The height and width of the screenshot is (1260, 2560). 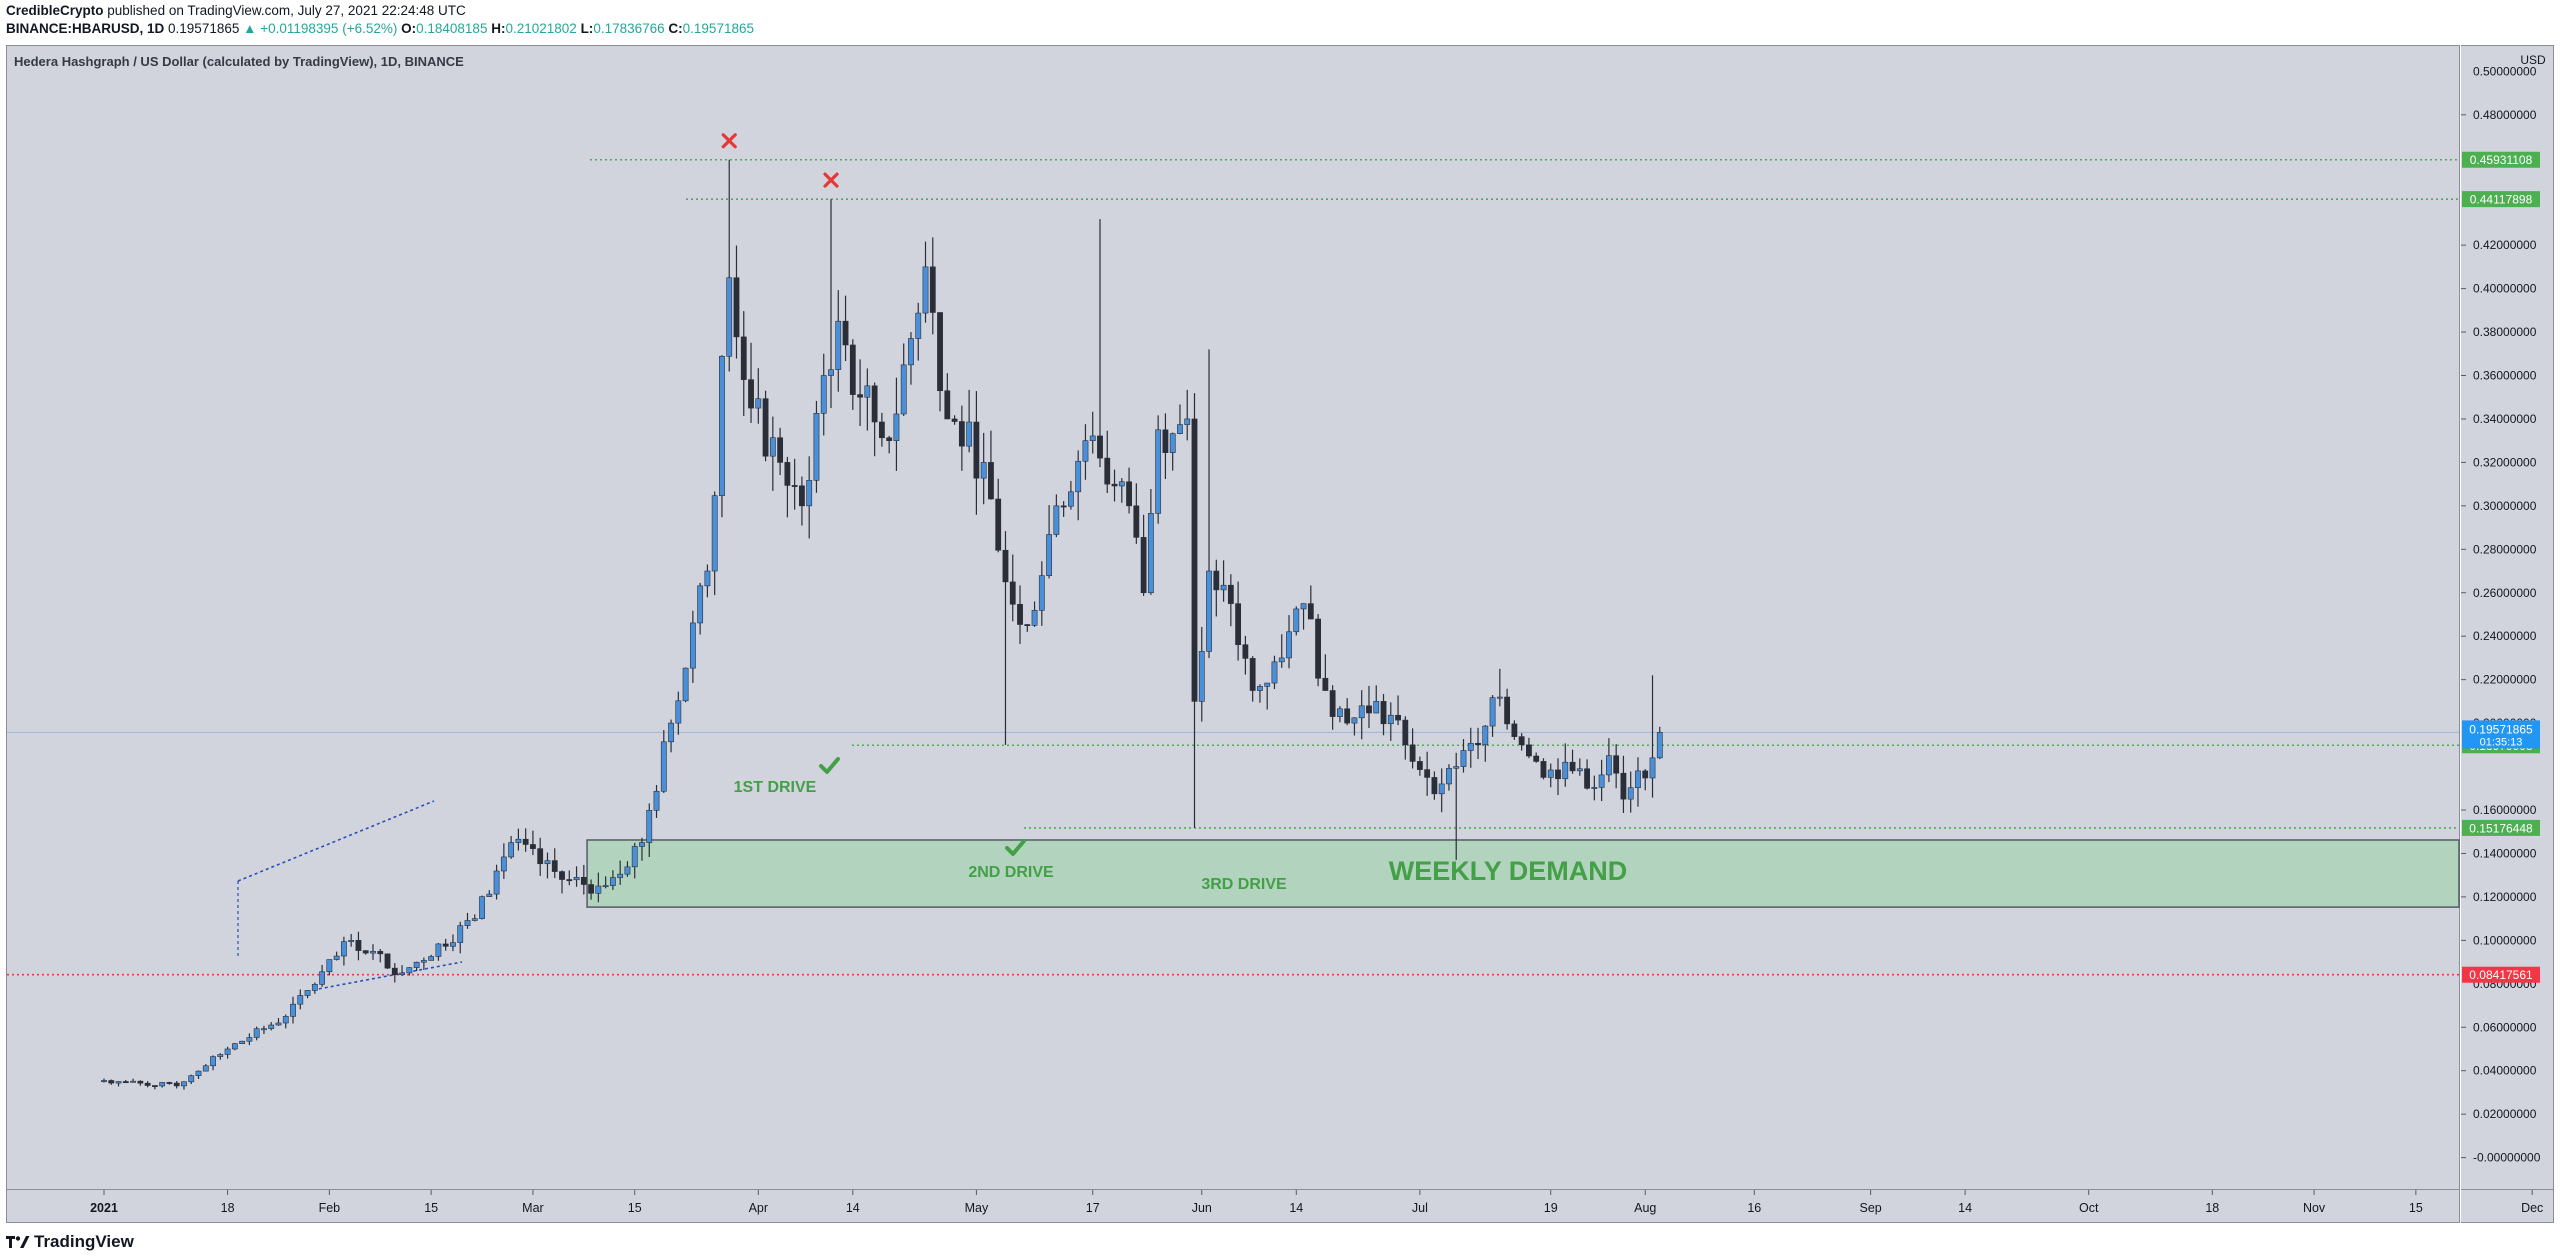 What do you see at coordinates (498, 28) in the screenshot?
I see `high-label: H:` at bounding box center [498, 28].